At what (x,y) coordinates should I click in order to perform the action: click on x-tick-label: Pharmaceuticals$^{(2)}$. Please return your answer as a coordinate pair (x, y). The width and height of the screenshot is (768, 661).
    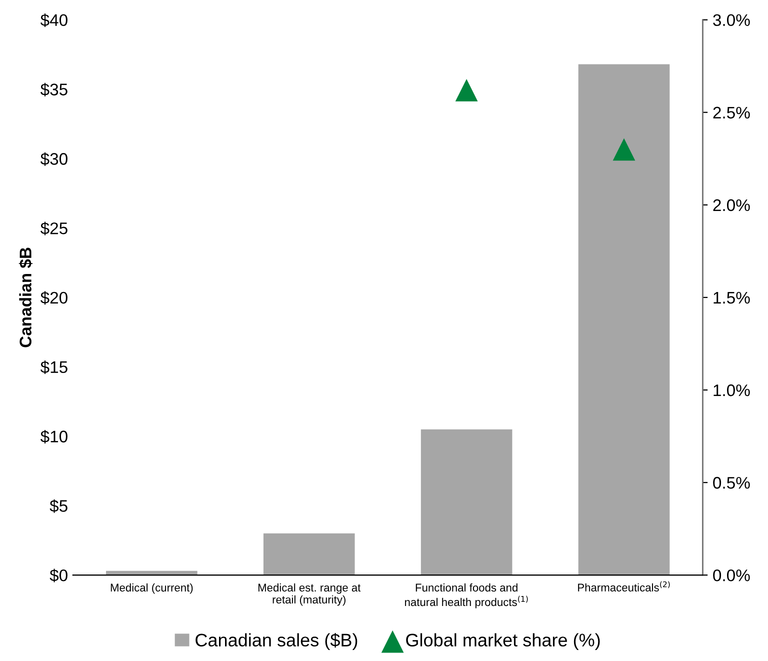
    Looking at the image, I should click on (624, 586).